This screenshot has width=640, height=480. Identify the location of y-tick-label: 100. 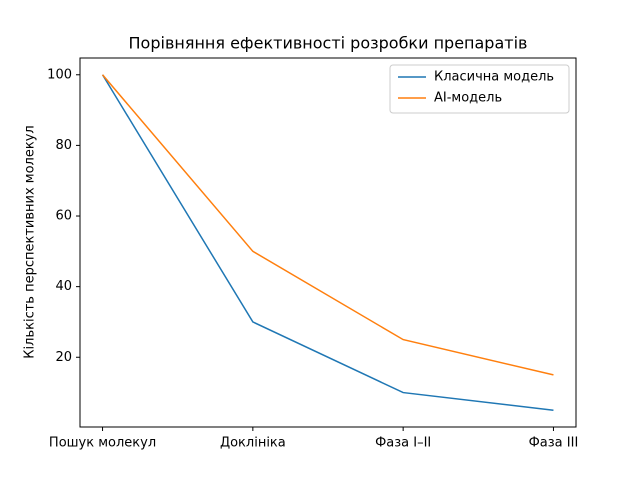
(59, 74).